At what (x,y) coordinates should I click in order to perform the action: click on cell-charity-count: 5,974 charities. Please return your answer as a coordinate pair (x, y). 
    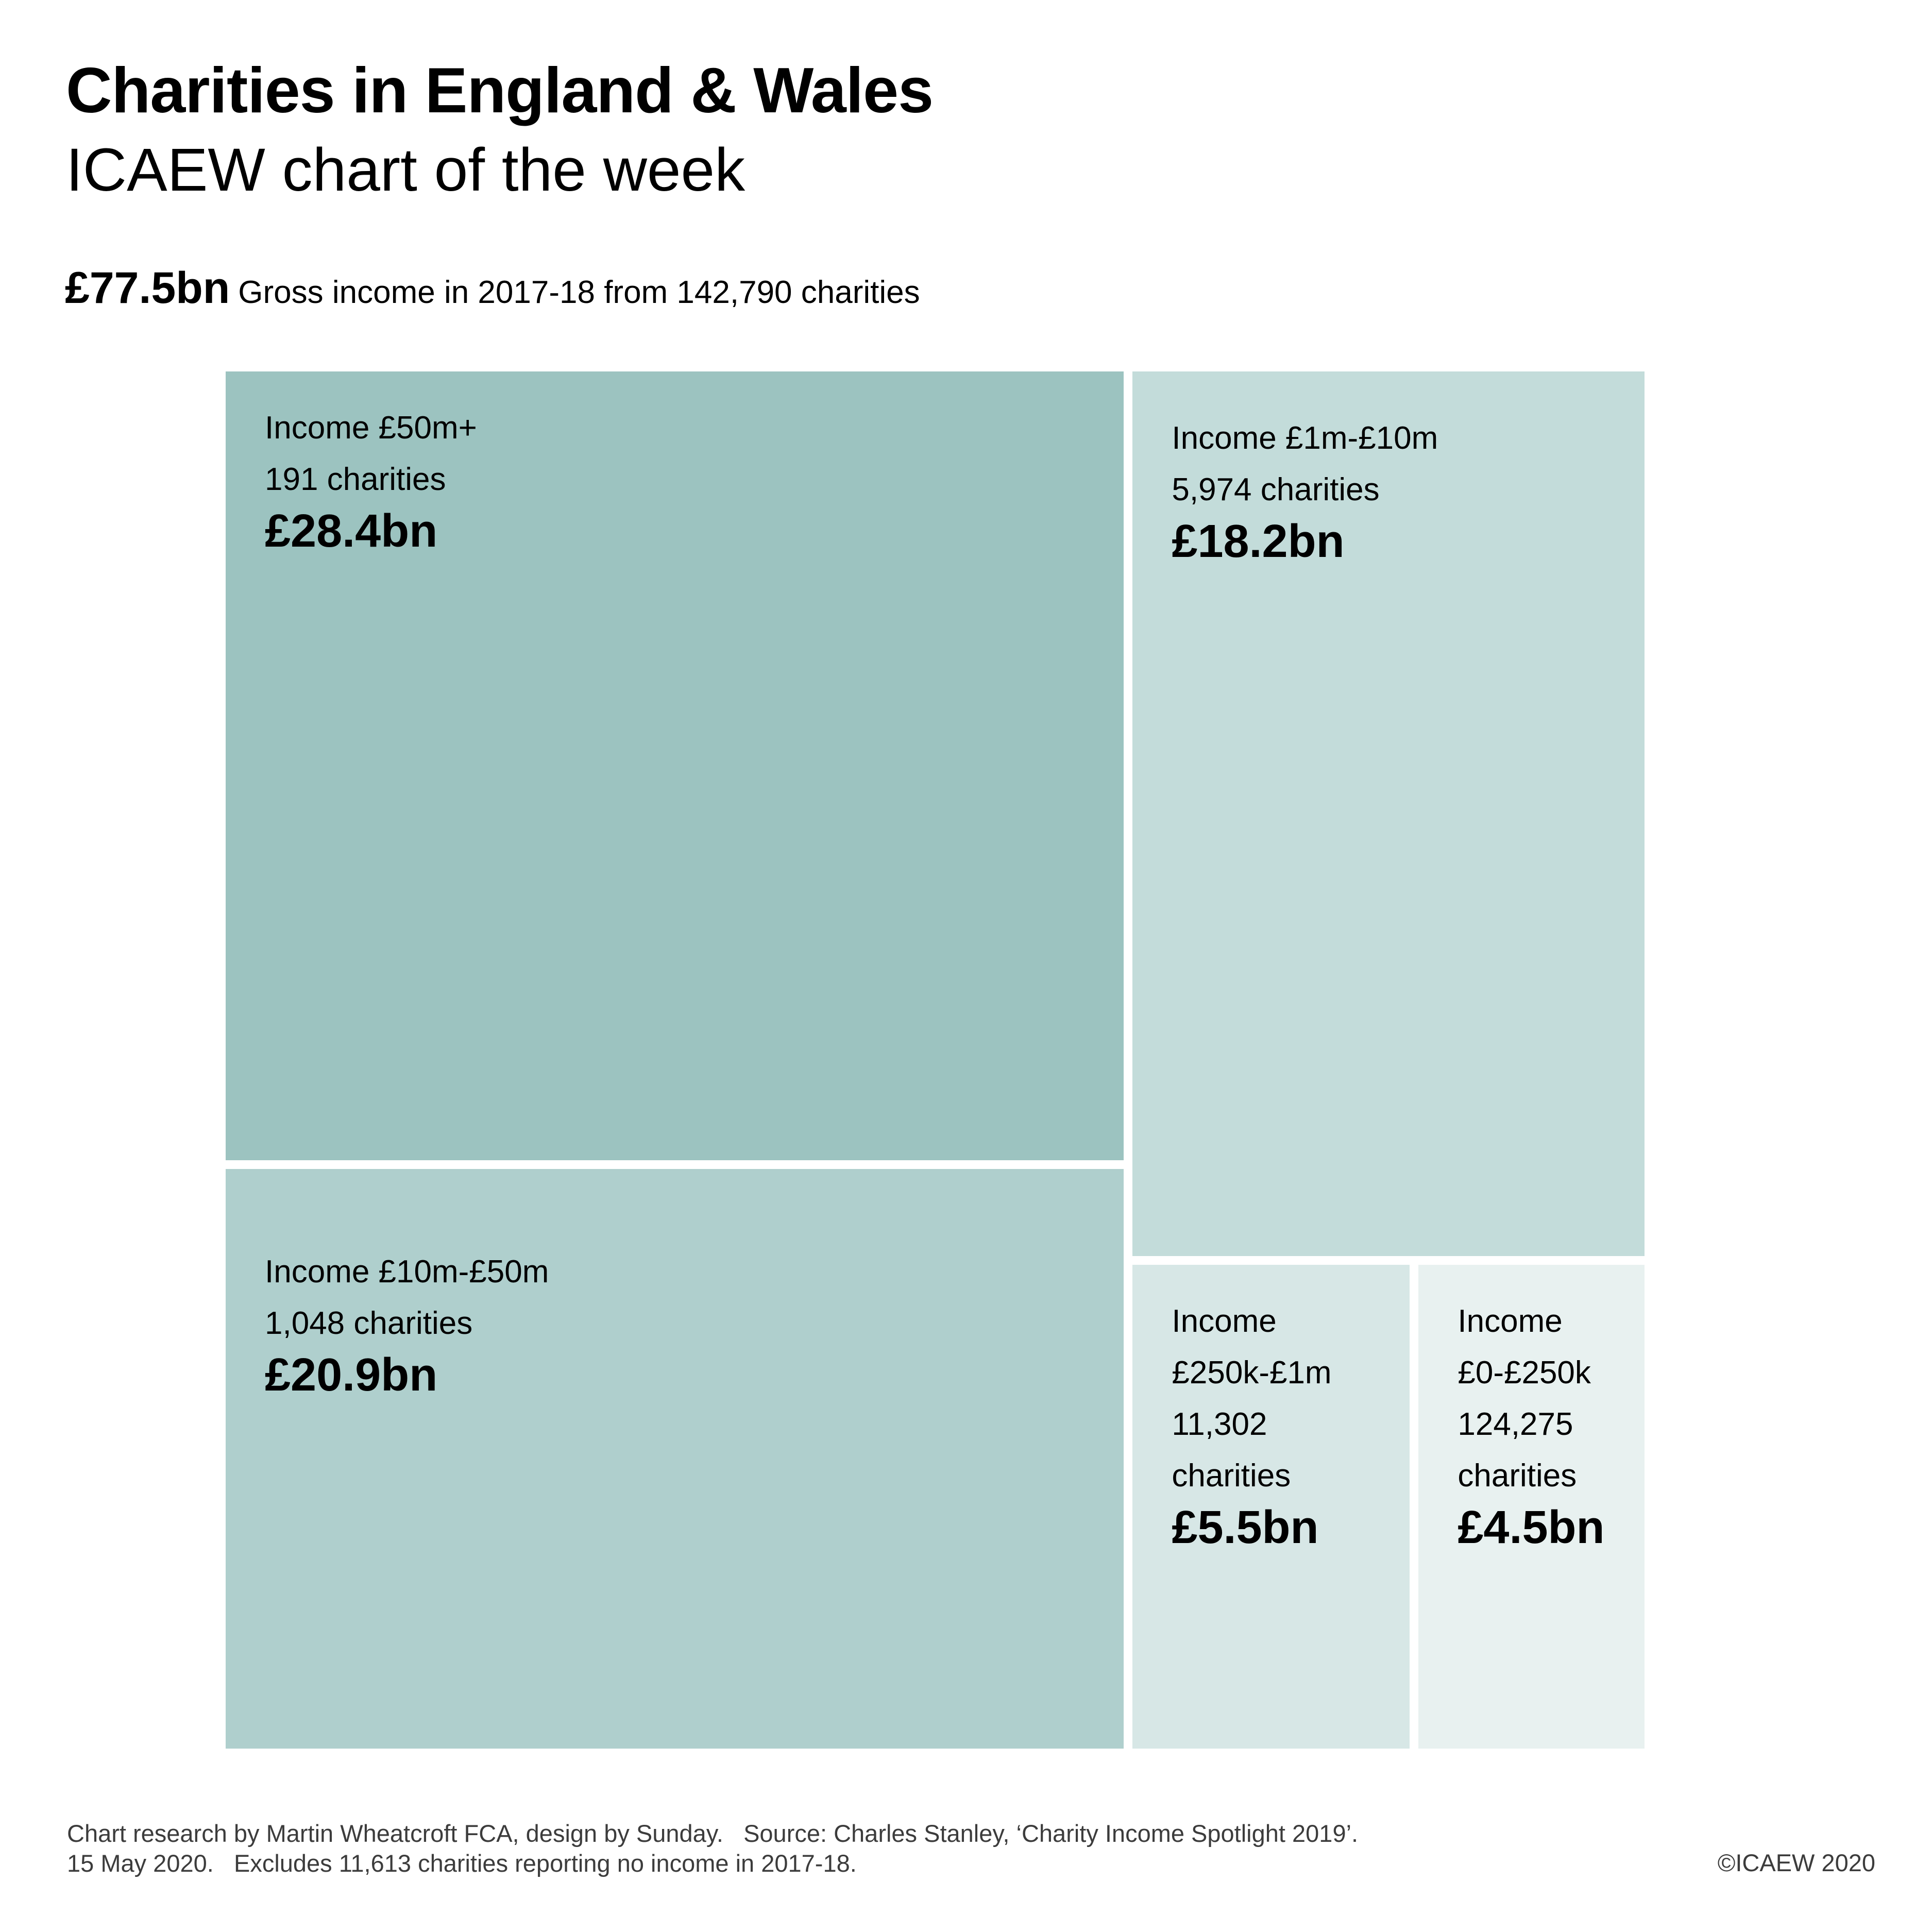
    Looking at the image, I should click on (1276, 489).